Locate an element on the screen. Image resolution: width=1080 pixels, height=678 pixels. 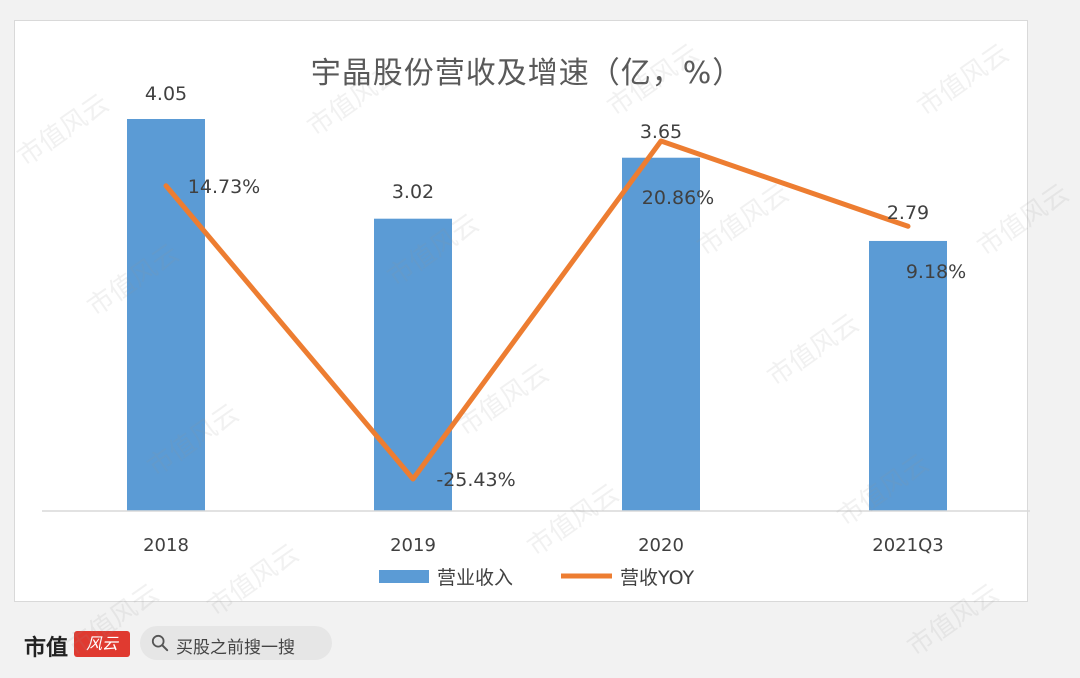
brand-name: 市值 is located at coordinates (46, 648).